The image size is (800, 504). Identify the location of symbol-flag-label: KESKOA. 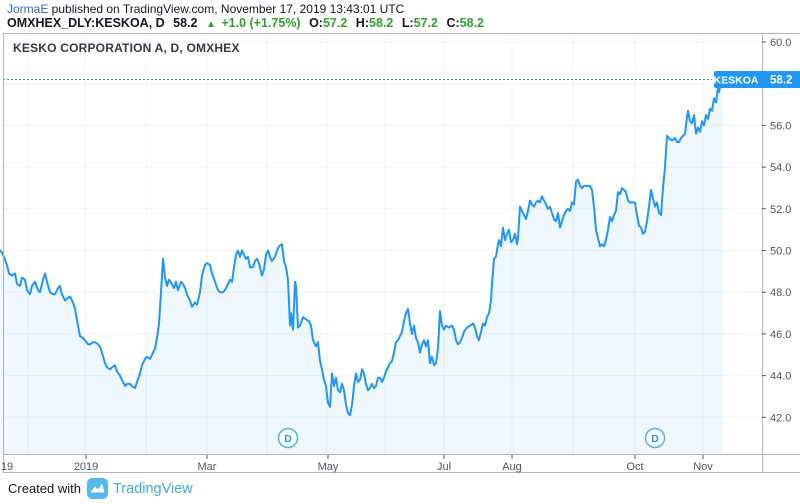
(736, 80).